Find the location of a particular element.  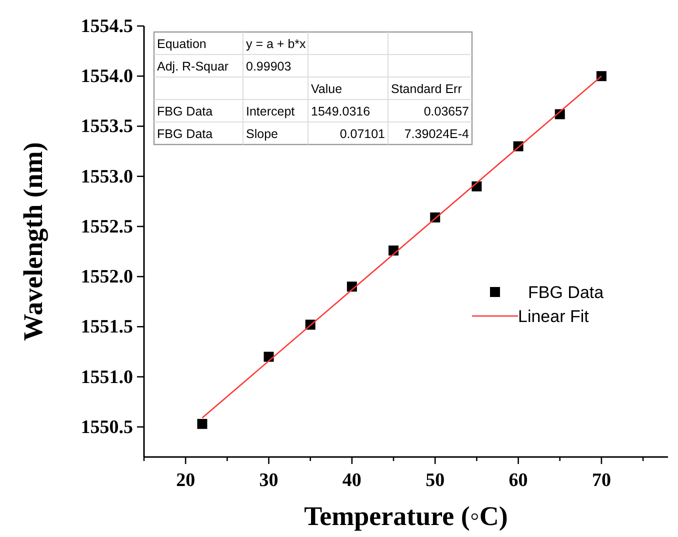

x-tick-label: 70 is located at coordinates (601, 480).